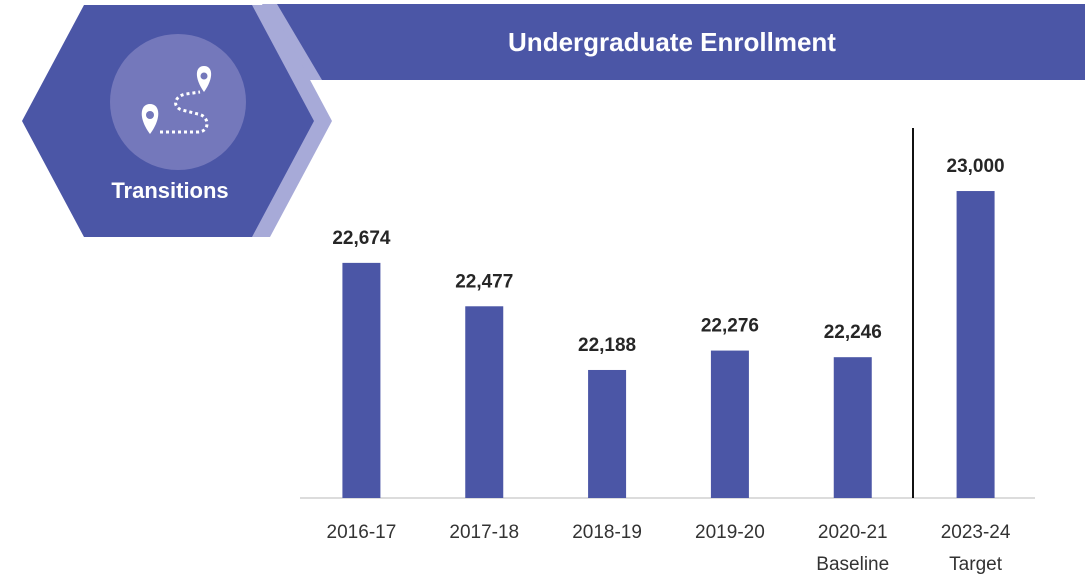 The width and height of the screenshot is (1085, 585). Describe the element at coordinates (730, 326) in the screenshot. I see `value-label: 22,276` at that location.